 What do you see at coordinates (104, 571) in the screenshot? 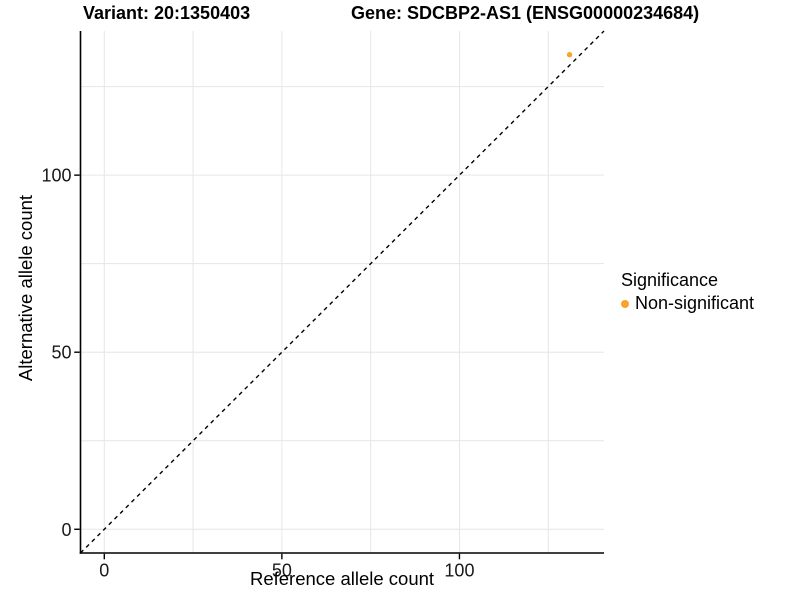
I see `x-tick-label: 0` at bounding box center [104, 571].